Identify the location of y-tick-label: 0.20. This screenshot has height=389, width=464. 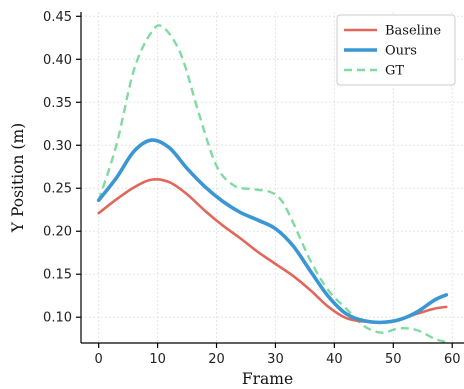
(57, 232).